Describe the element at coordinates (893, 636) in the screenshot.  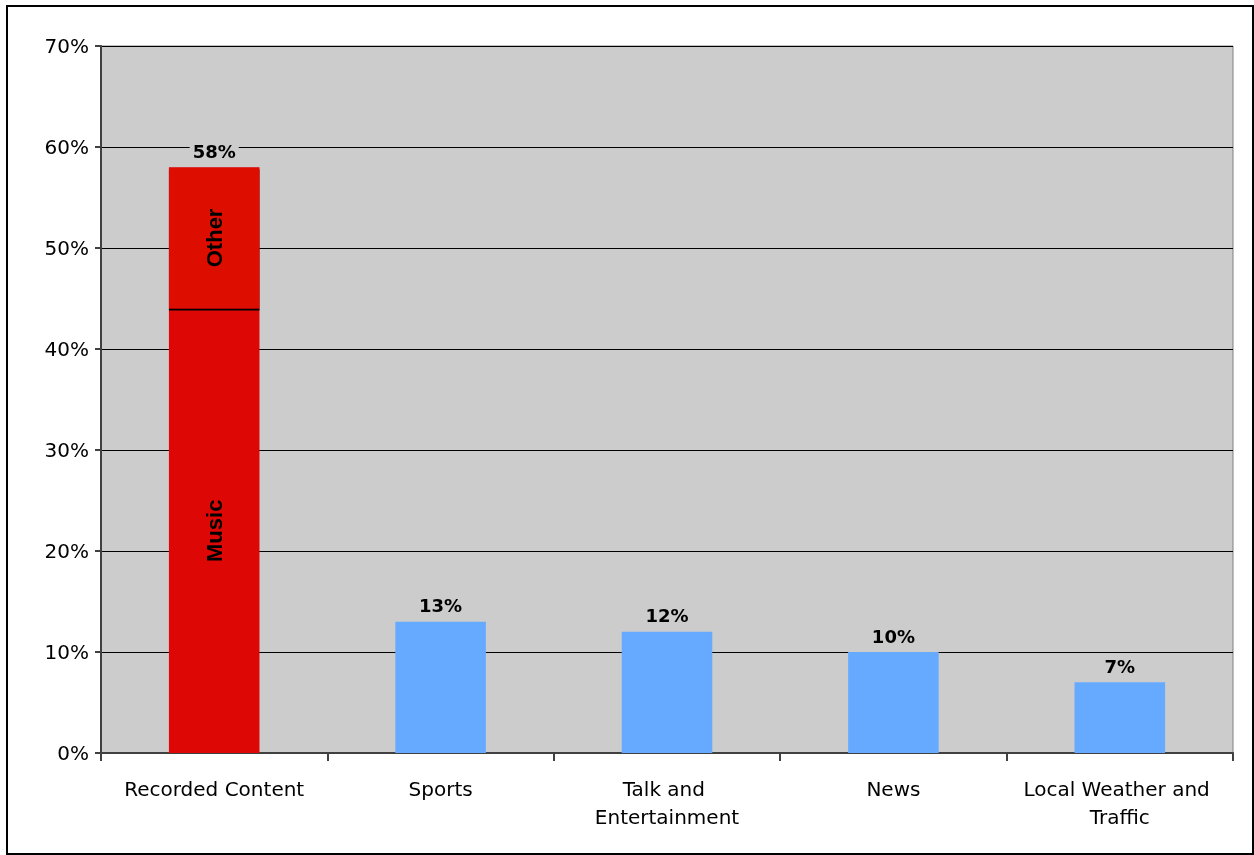
I see `total-label: 10%` at that location.